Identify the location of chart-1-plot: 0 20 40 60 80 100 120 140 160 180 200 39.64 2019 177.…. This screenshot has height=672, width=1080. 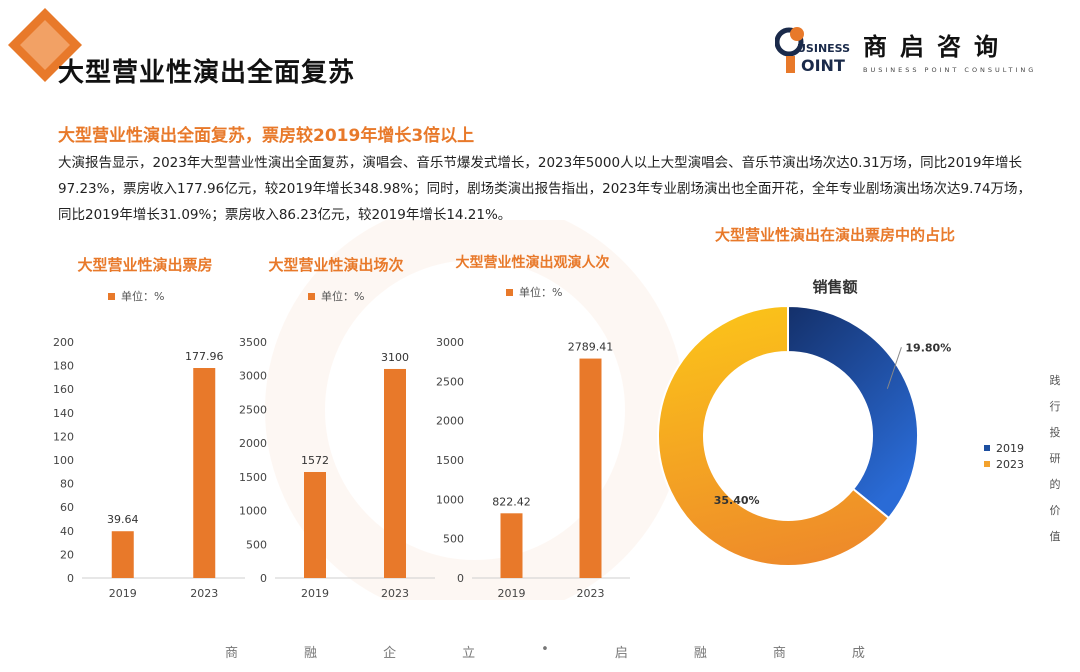
(149, 468).